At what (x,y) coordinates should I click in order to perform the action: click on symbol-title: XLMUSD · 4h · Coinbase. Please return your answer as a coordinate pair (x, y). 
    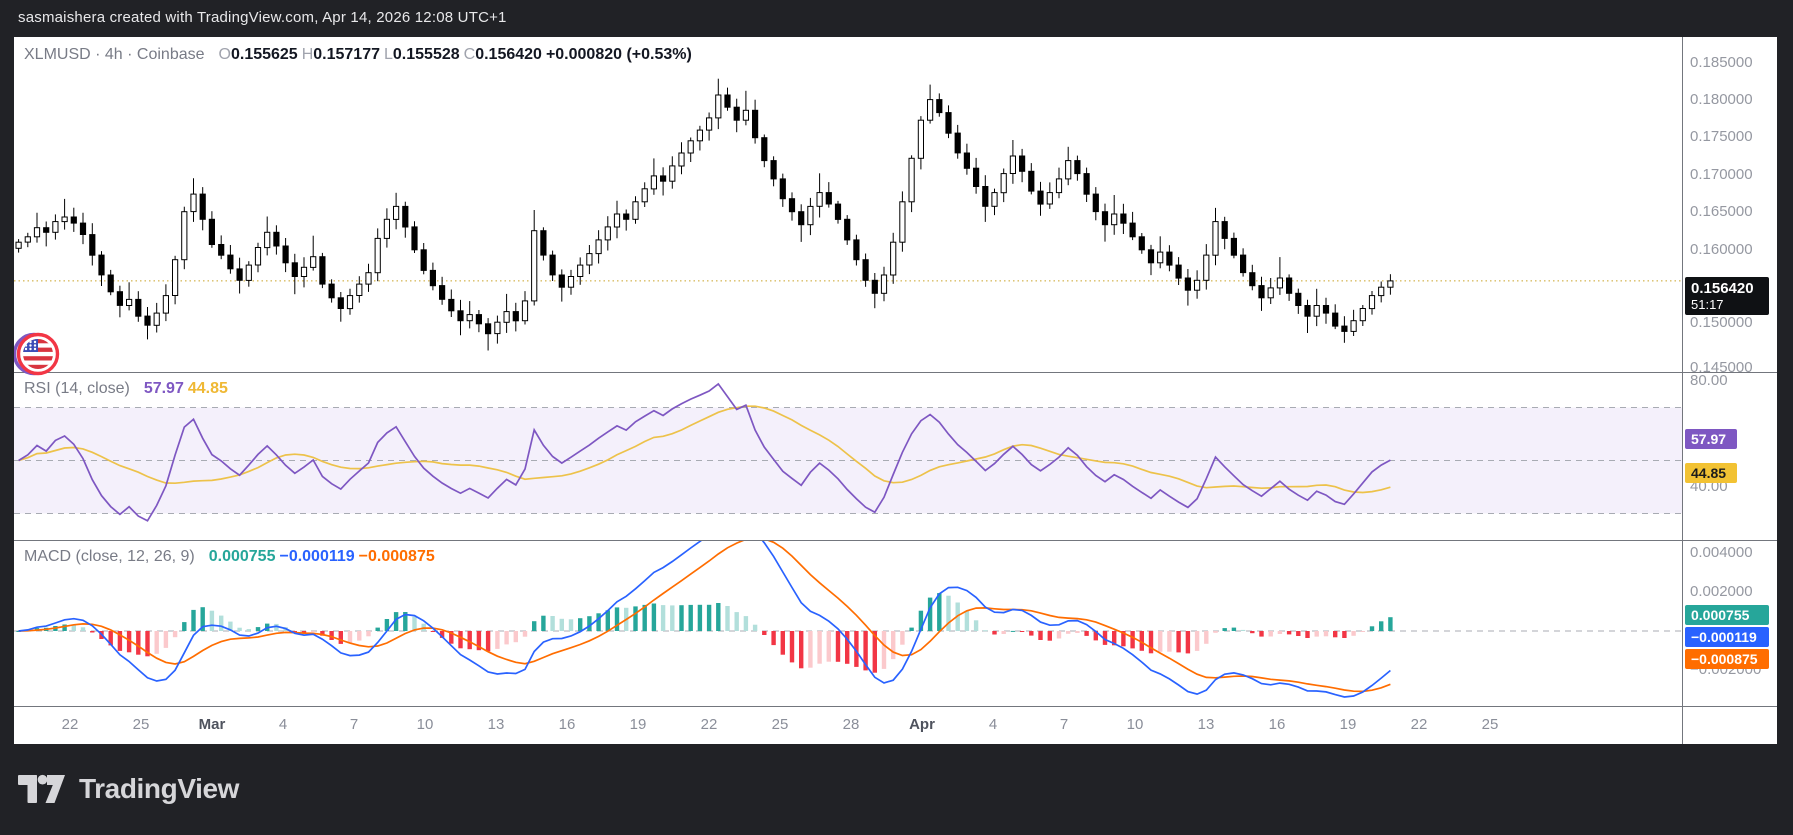
    Looking at the image, I should click on (114, 54).